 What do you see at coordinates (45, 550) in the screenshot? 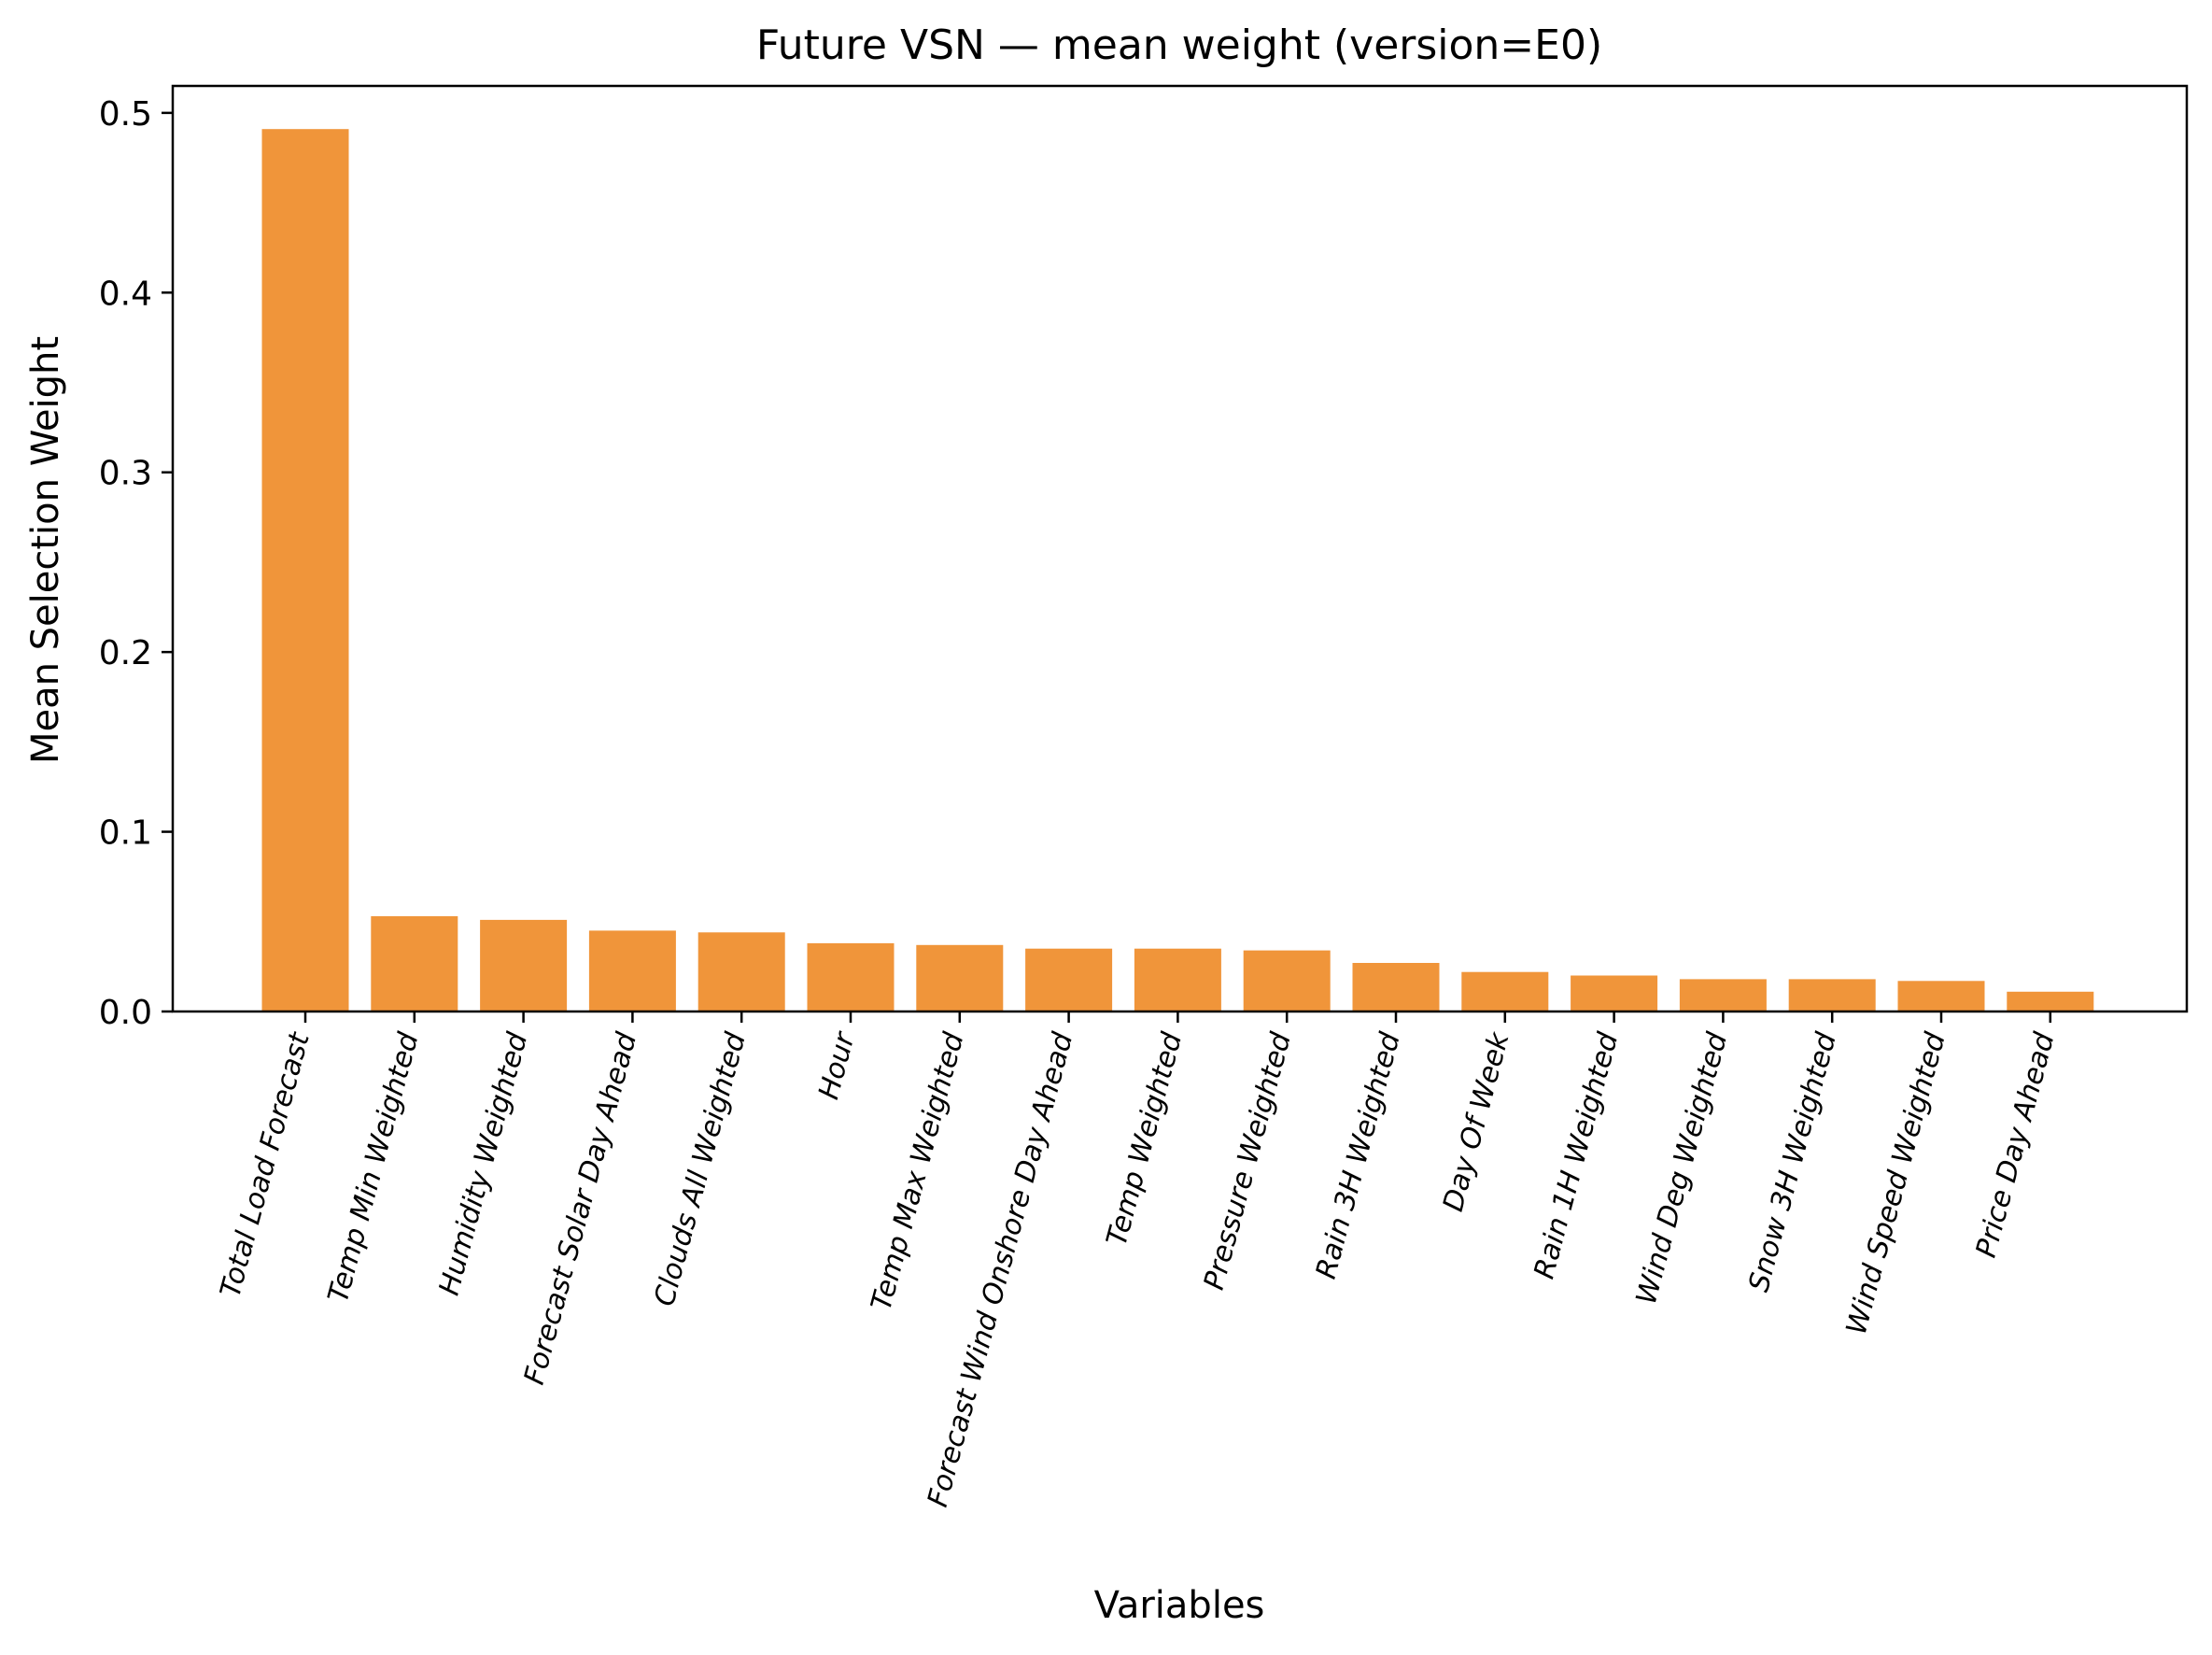
I see `y-axis-title: Mean Selection Weight` at bounding box center [45, 550].